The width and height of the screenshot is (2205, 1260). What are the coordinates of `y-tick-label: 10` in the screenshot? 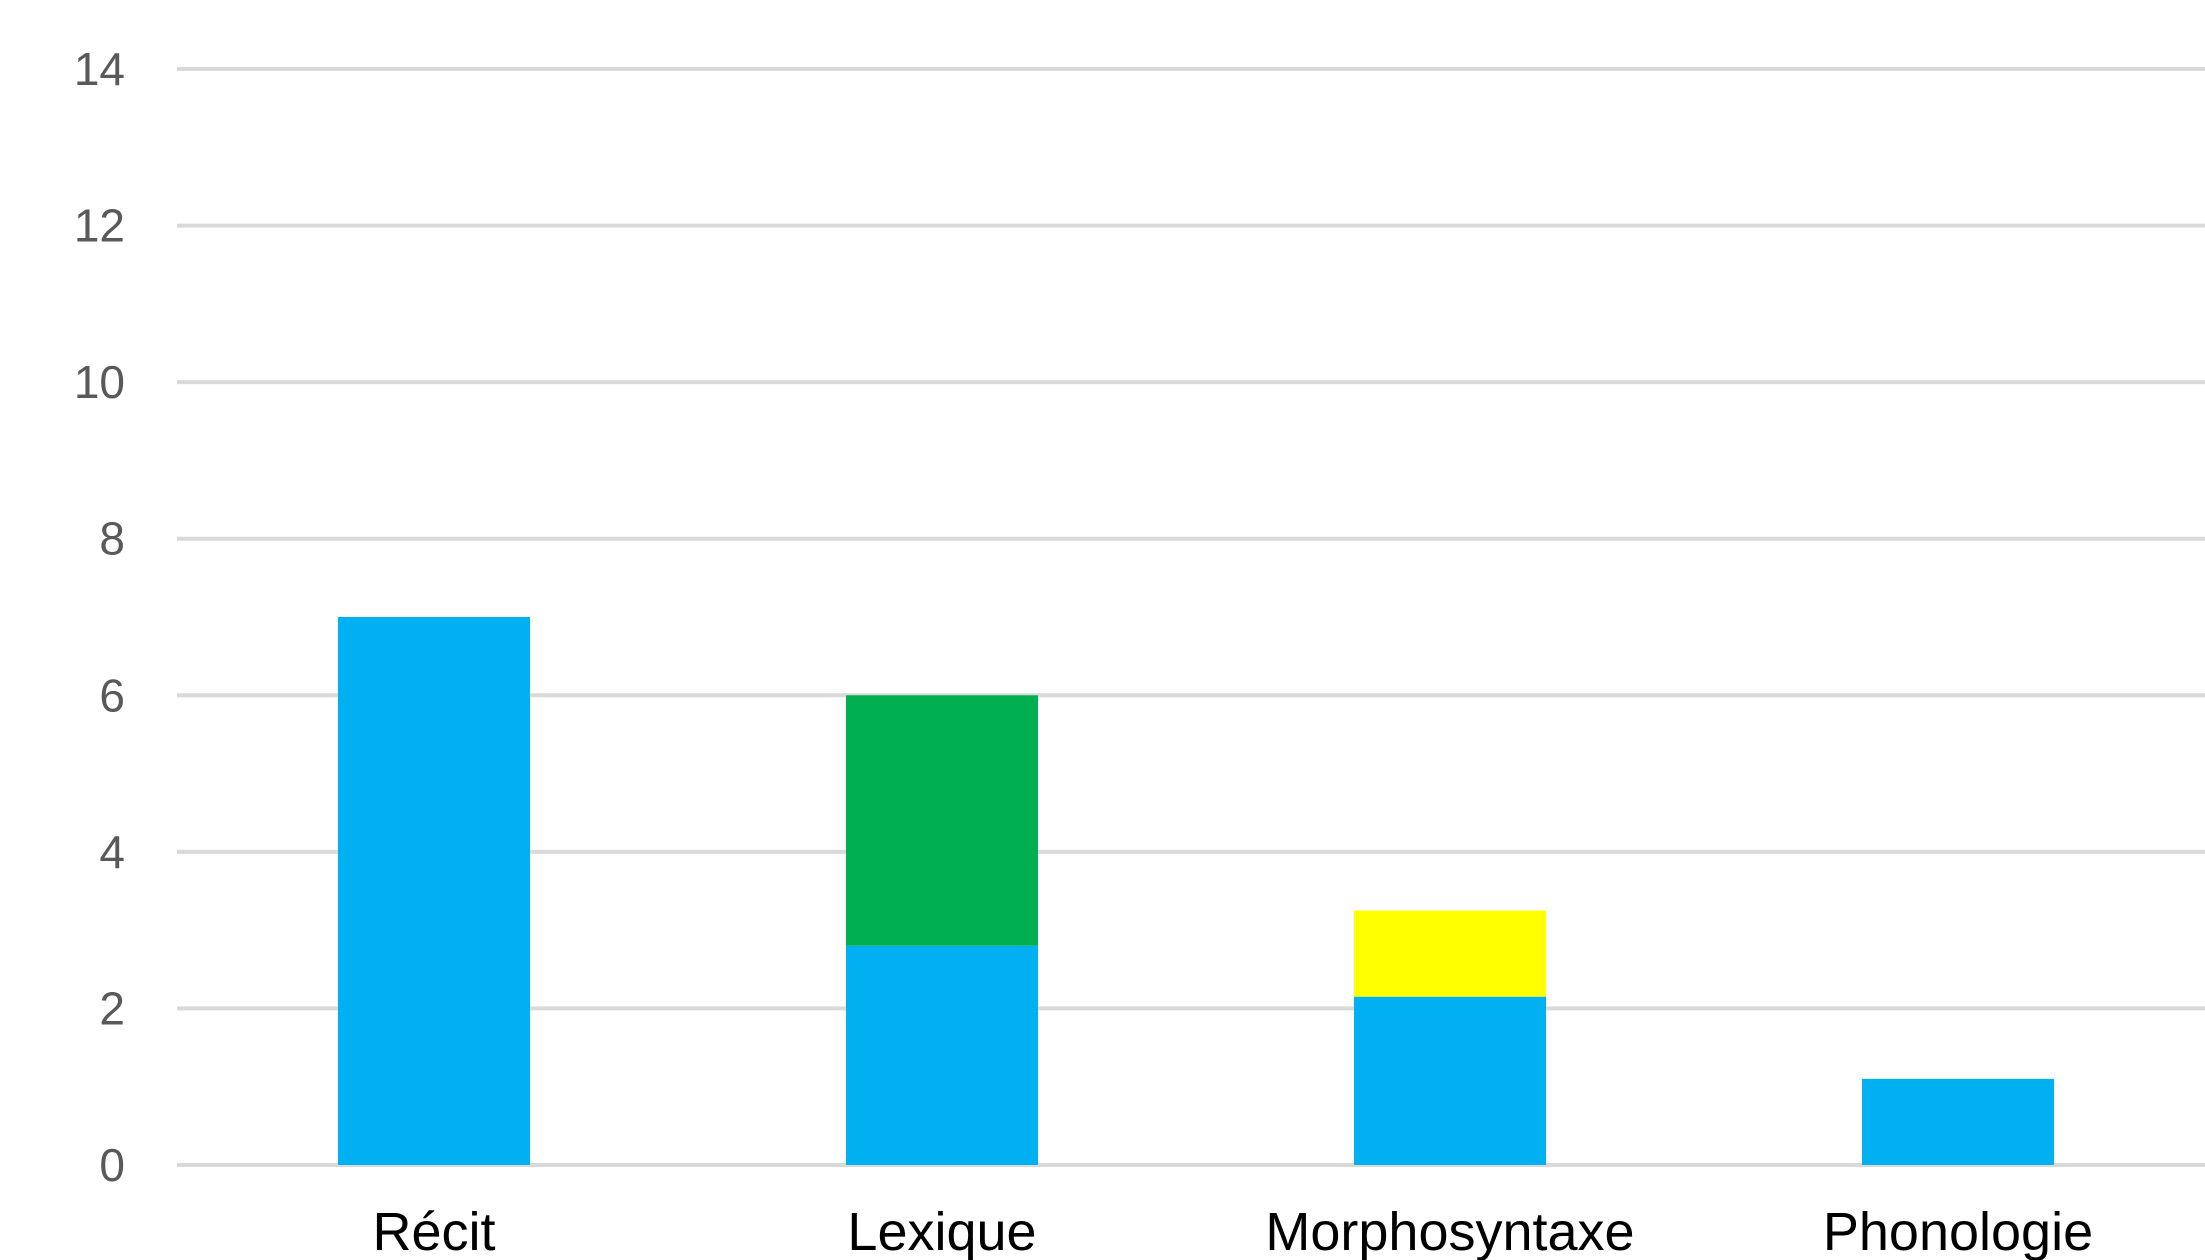 It's located at (99, 382).